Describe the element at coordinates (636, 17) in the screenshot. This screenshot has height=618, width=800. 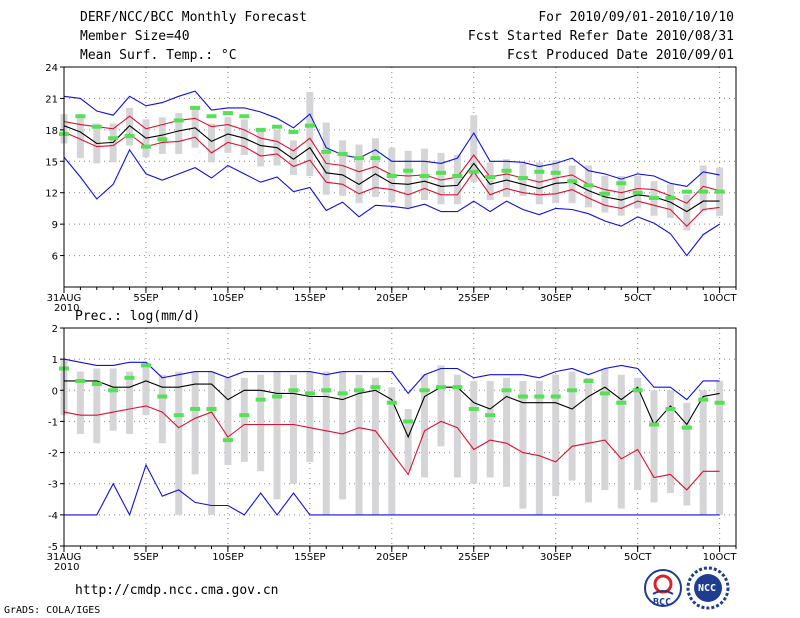
I see `forecast-period-label: For 2010/09/01-2010/10/10` at that location.